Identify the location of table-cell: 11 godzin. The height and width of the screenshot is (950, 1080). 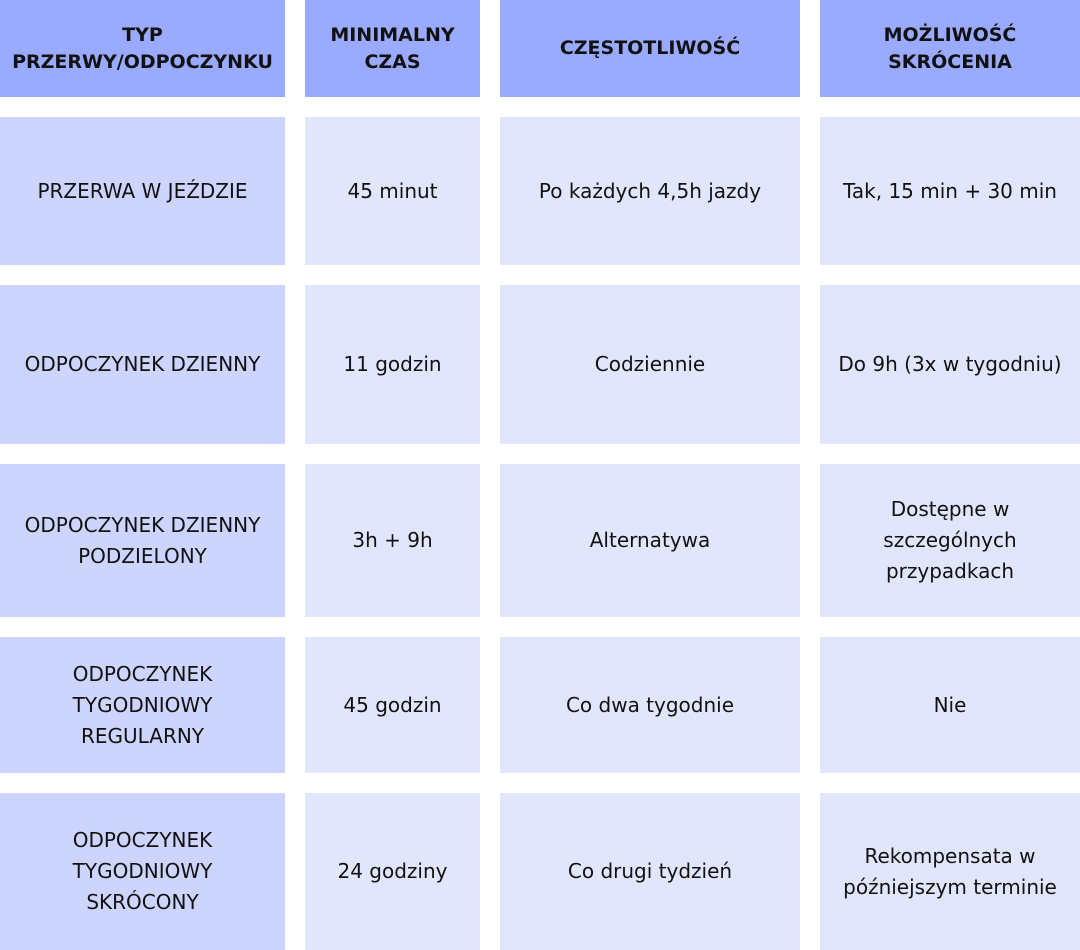
(392, 364).